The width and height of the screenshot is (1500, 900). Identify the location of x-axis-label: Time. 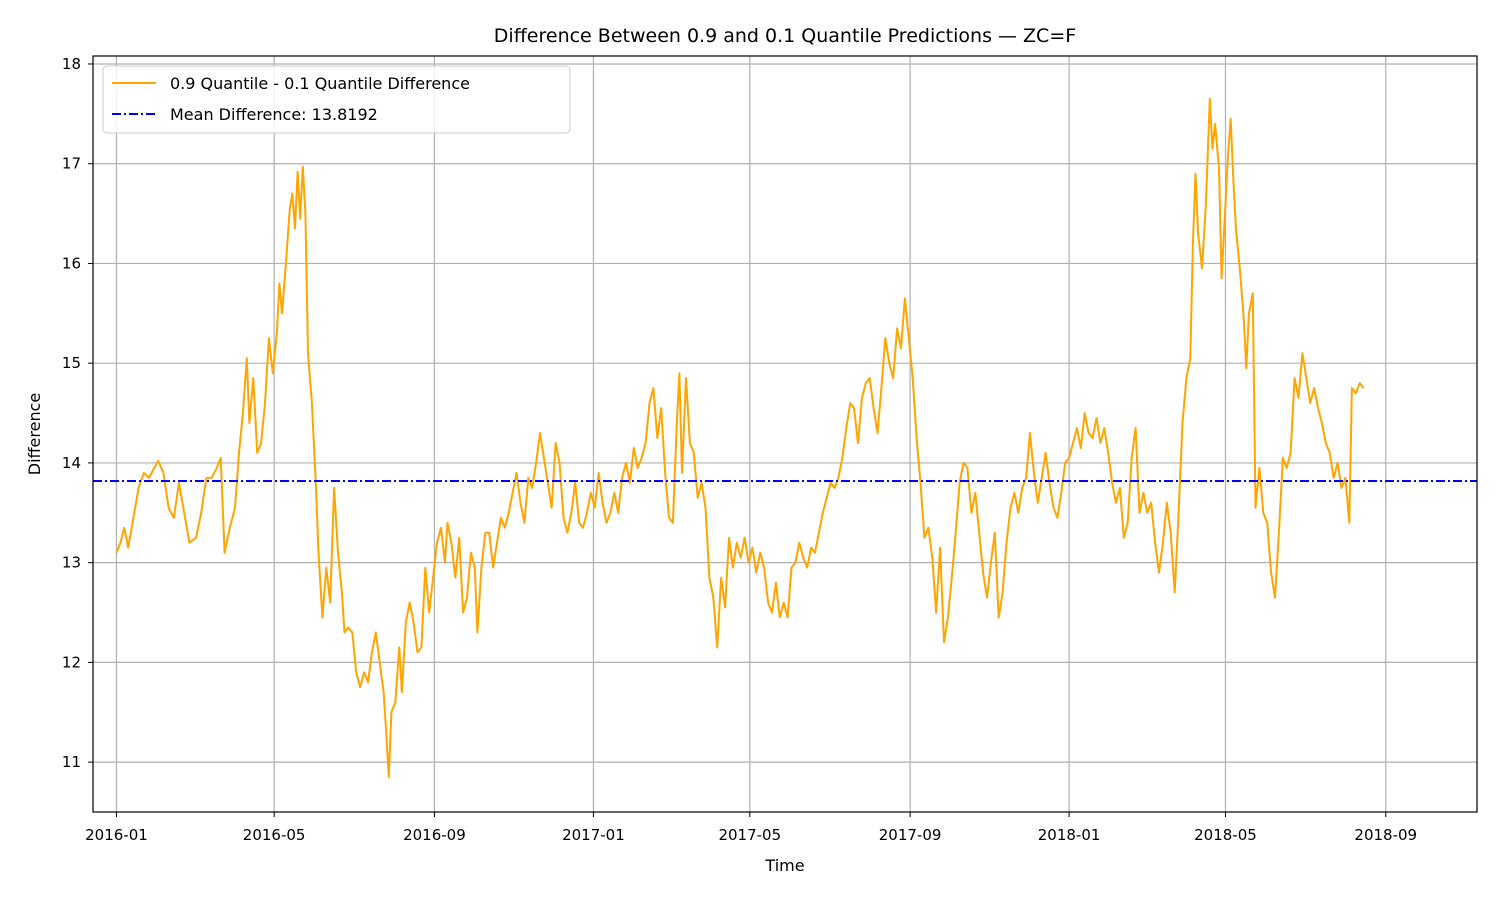
(784, 865).